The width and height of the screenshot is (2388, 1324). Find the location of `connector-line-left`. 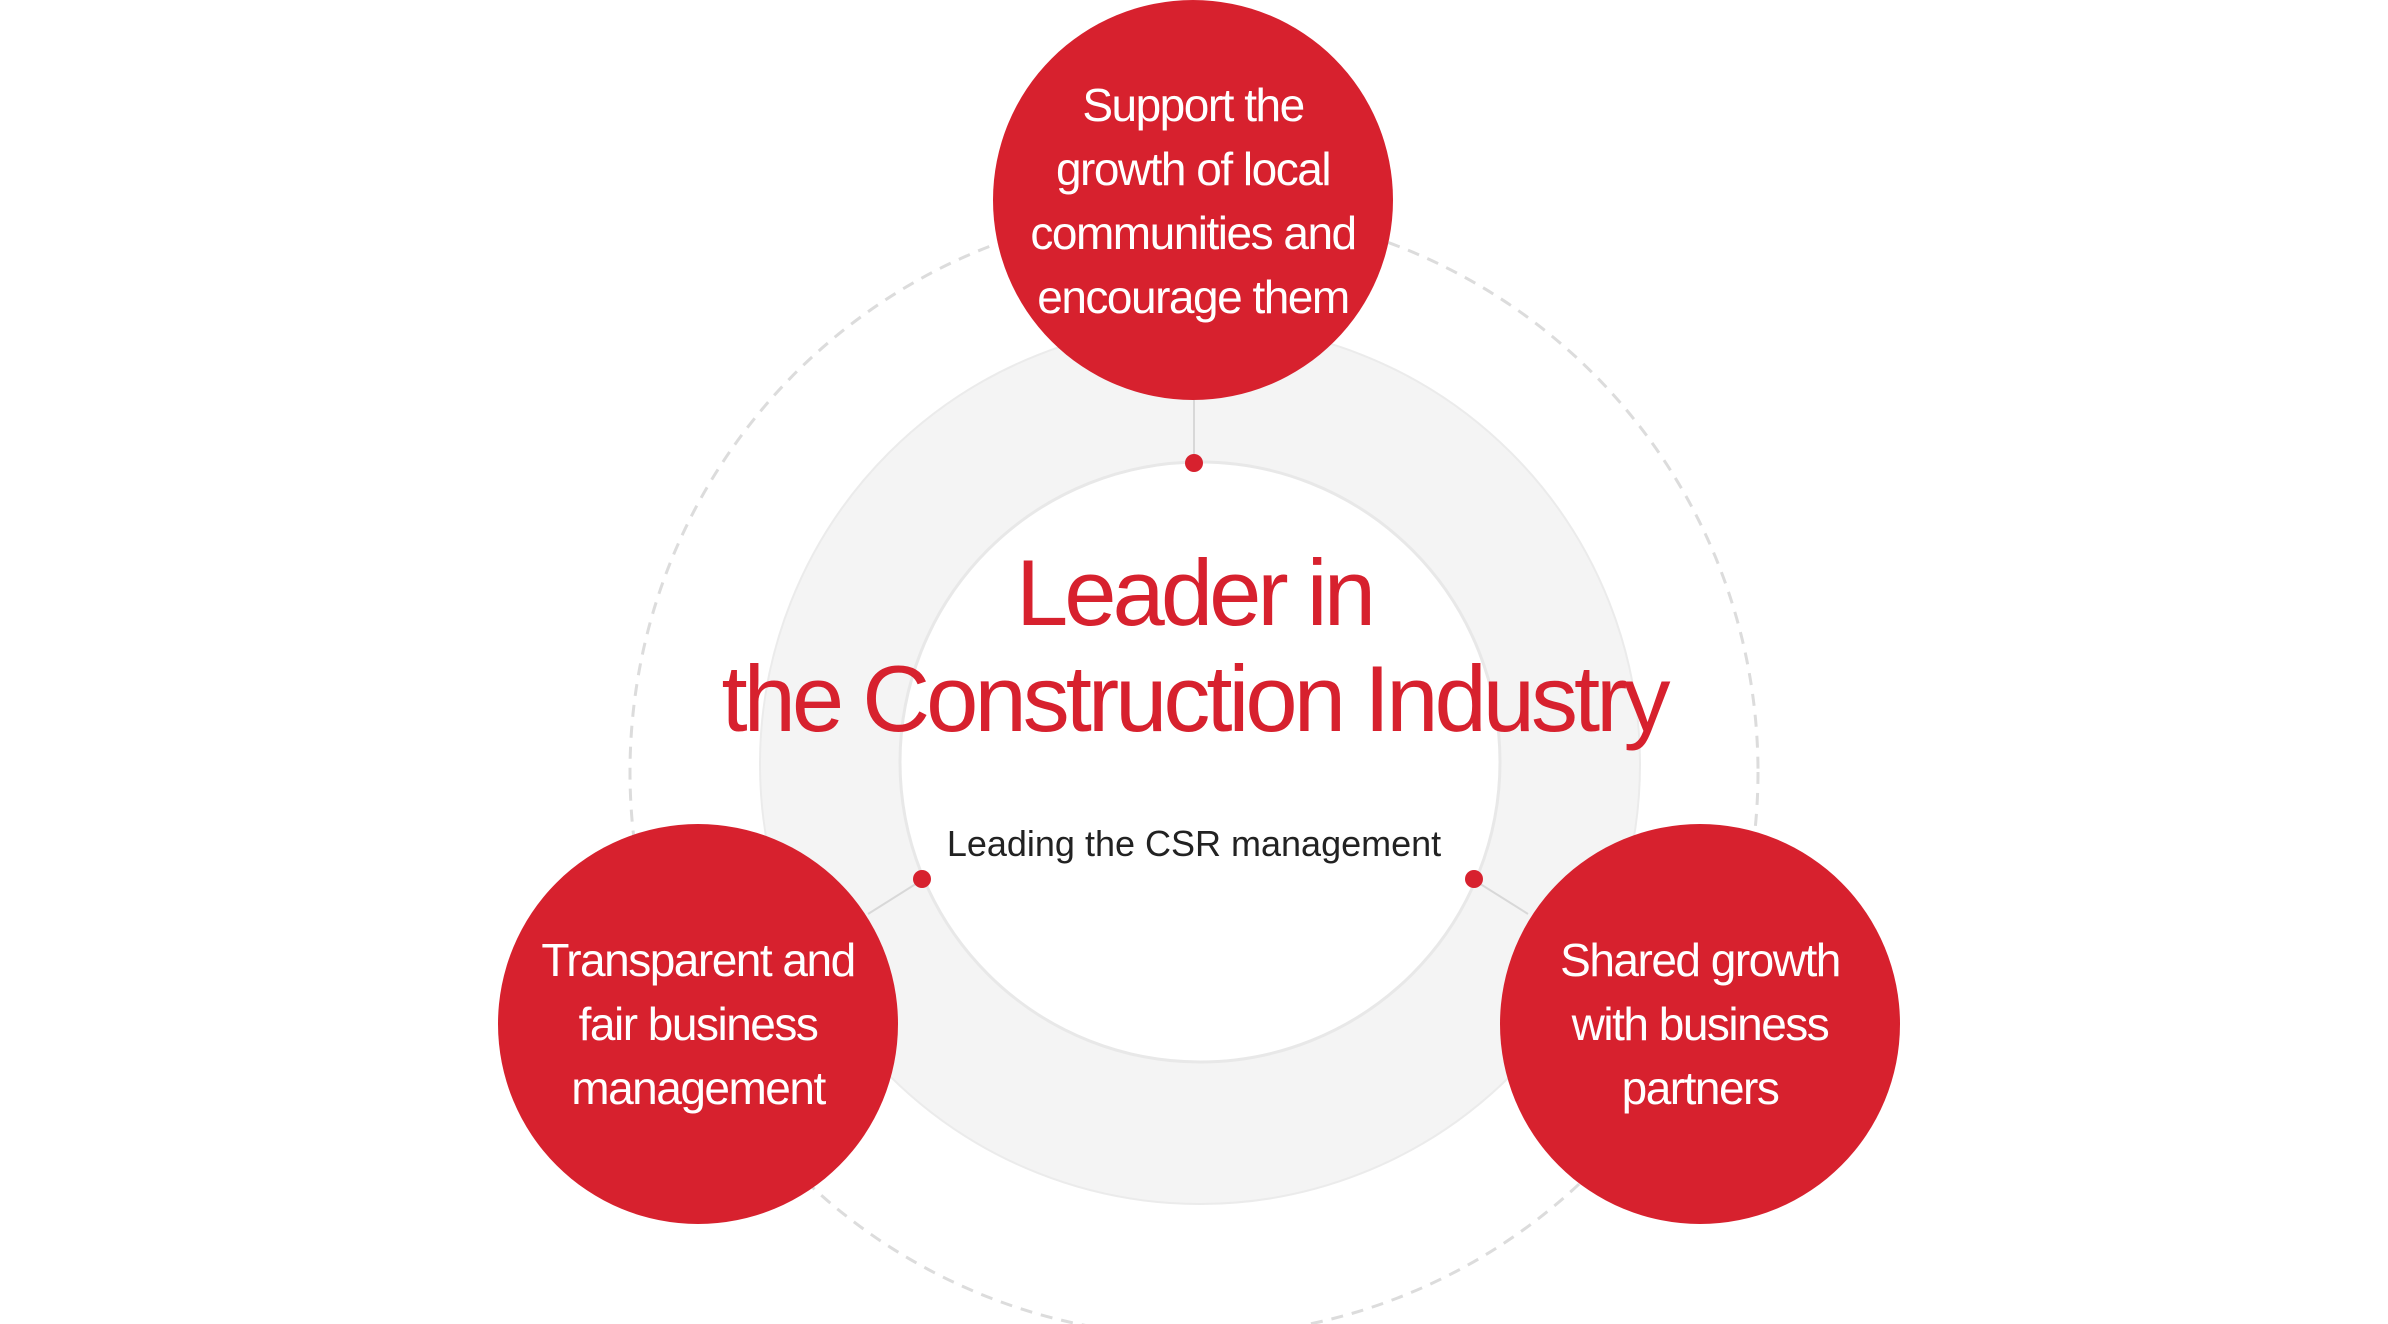

connector-line-left is located at coordinates (895, 897).